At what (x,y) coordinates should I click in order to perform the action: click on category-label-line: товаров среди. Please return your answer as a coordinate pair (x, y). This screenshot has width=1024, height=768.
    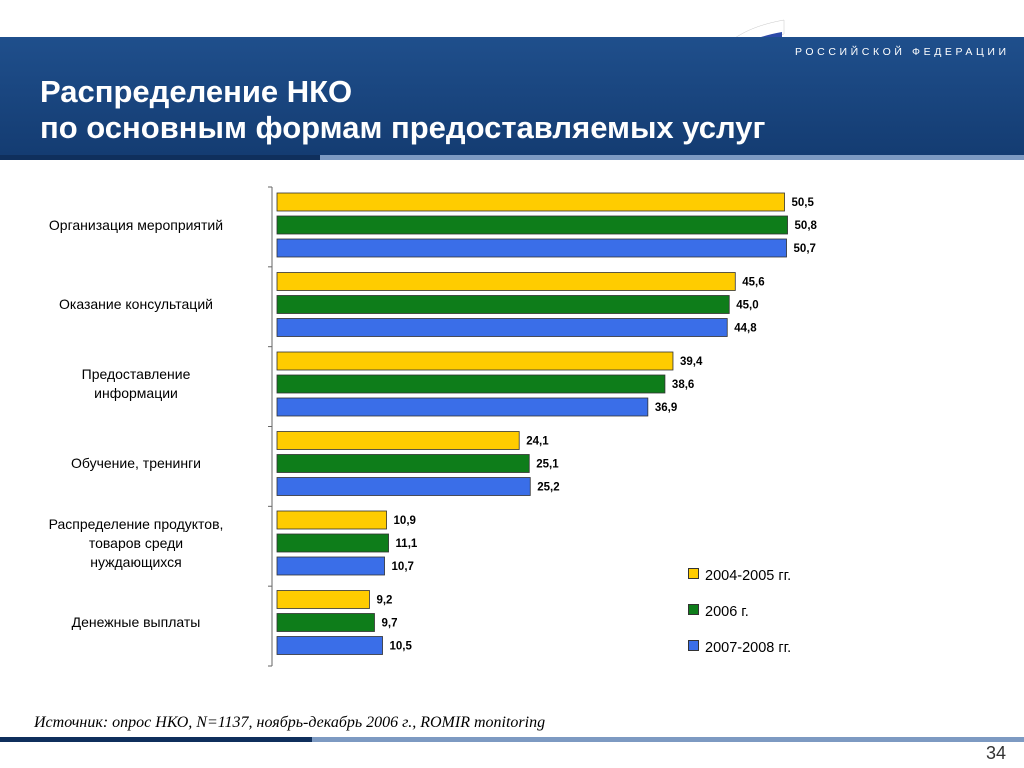
    Looking at the image, I should click on (136, 542).